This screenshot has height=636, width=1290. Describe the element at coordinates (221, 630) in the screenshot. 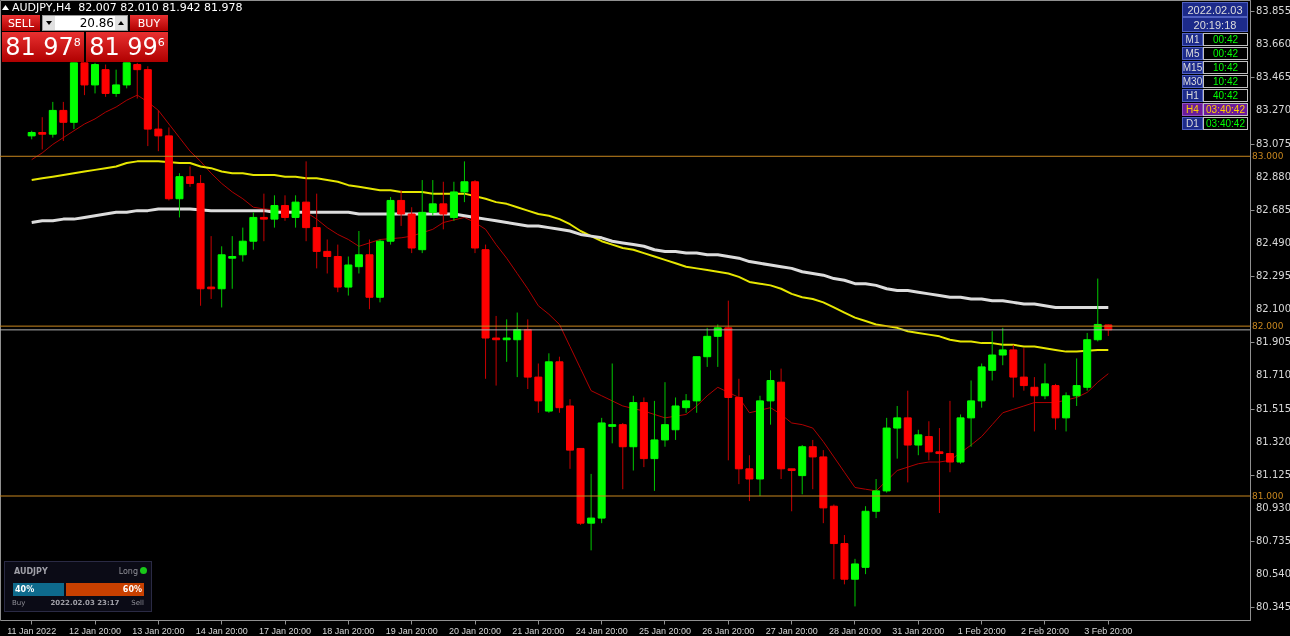

I see `x-tick-label: 14 Jan 20:00` at that location.